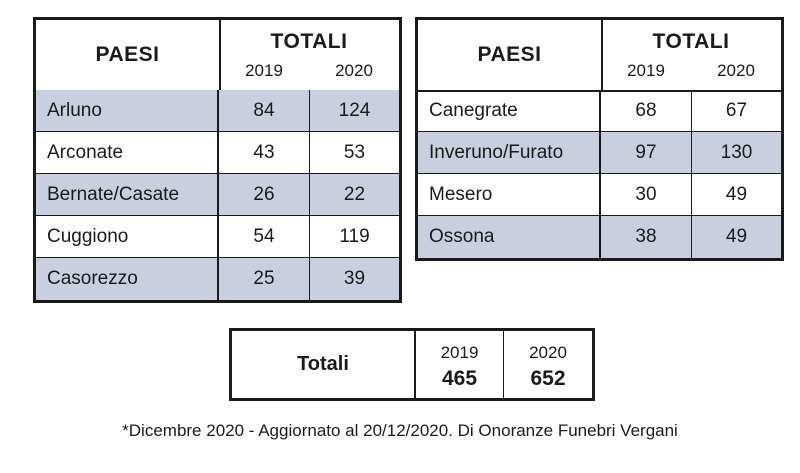 The image size is (800, 473). I want to click on table-row: Ossona 38 49, so click(599, 237).